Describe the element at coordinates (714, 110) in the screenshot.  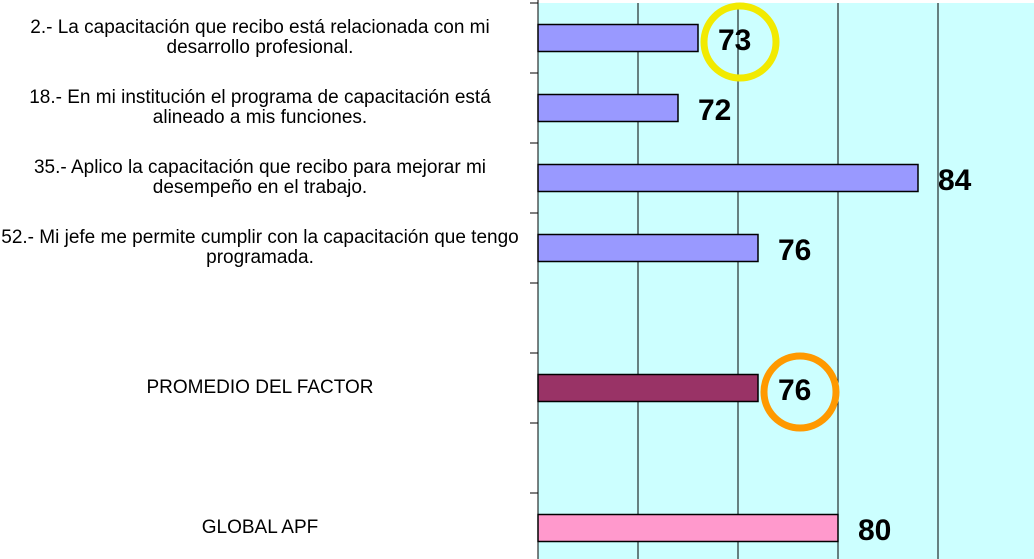
I see `value-label: 72` at that location.